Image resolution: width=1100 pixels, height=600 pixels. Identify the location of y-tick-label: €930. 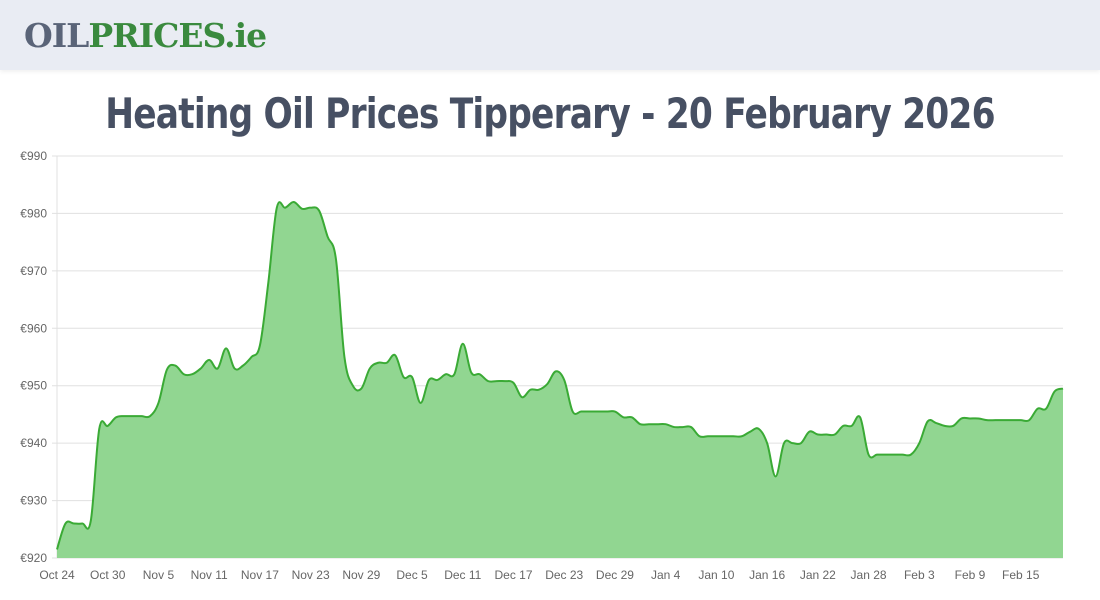
(33, 501).